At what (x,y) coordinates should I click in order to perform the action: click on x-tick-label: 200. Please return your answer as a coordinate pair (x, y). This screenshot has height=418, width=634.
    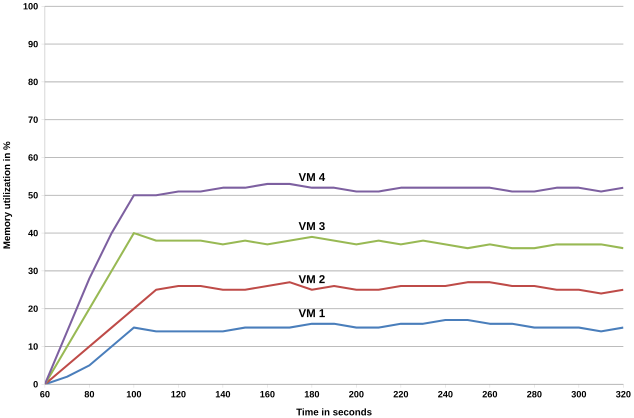
    Looking at the image, I should click on (356, 394).